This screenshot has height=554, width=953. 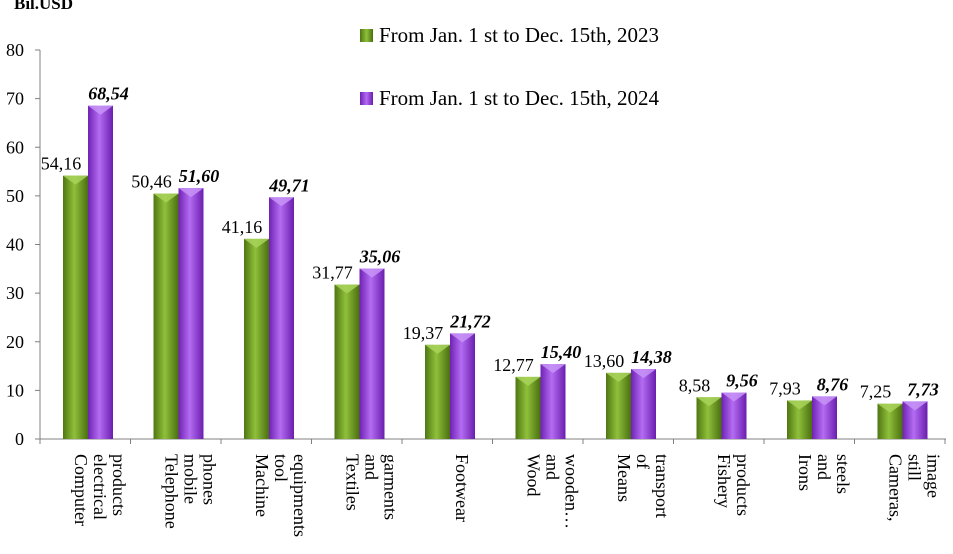 What do you see at coordinates (785, 388) in the screenshot?
I see `data-label: 7,93` at bounding box center [785, 388].